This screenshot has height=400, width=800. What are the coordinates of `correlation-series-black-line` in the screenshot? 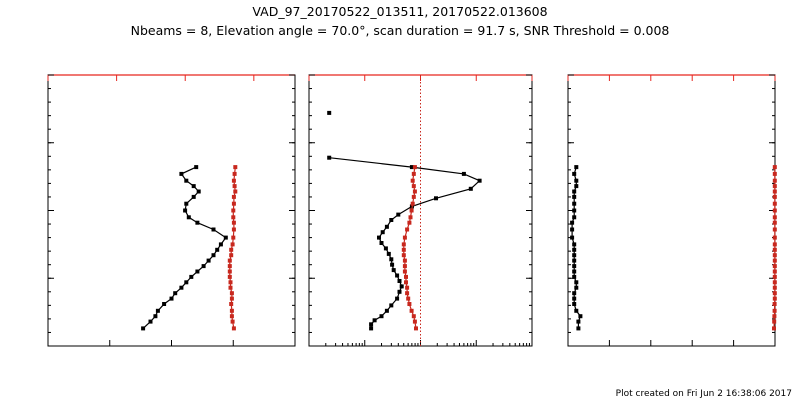 It's located at (576, 247).